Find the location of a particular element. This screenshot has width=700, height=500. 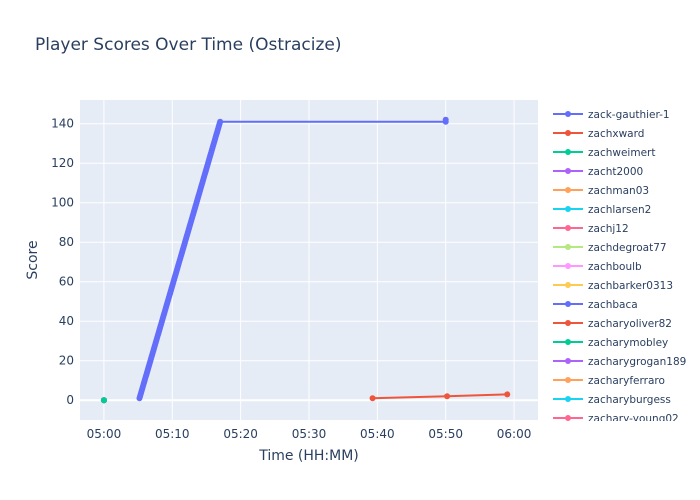

legend-item: zachxward is located at coordinates (598, 134).